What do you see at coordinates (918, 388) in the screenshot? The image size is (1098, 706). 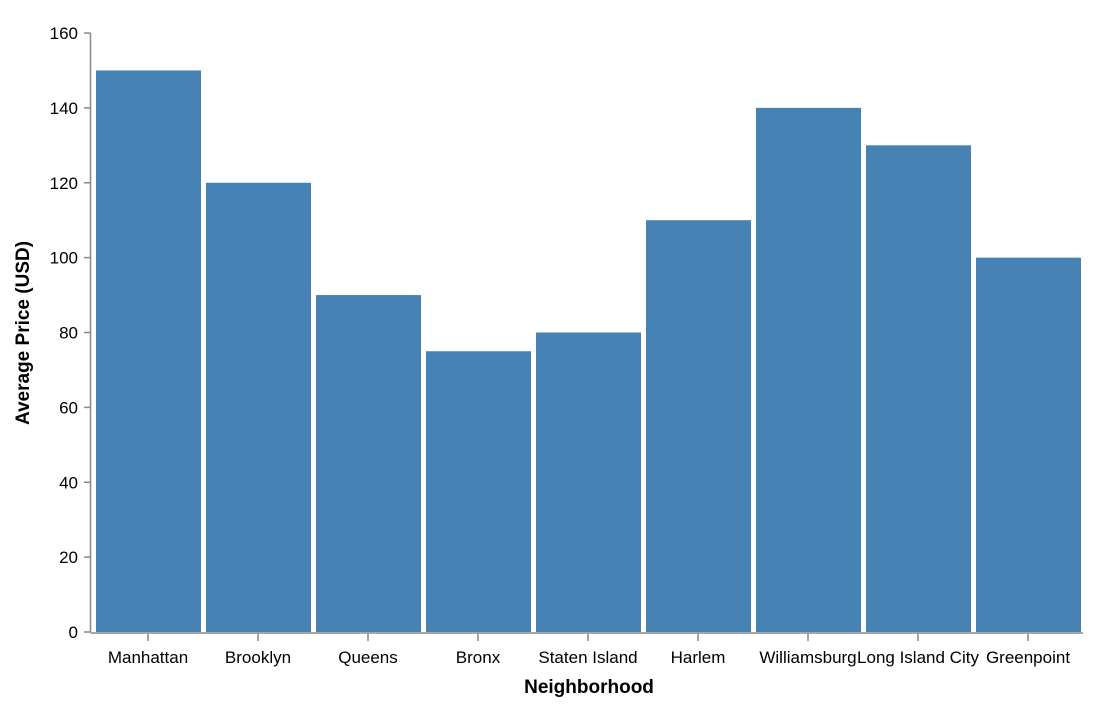 I see `bar-long-island-city` at bounding box center [918, 388].